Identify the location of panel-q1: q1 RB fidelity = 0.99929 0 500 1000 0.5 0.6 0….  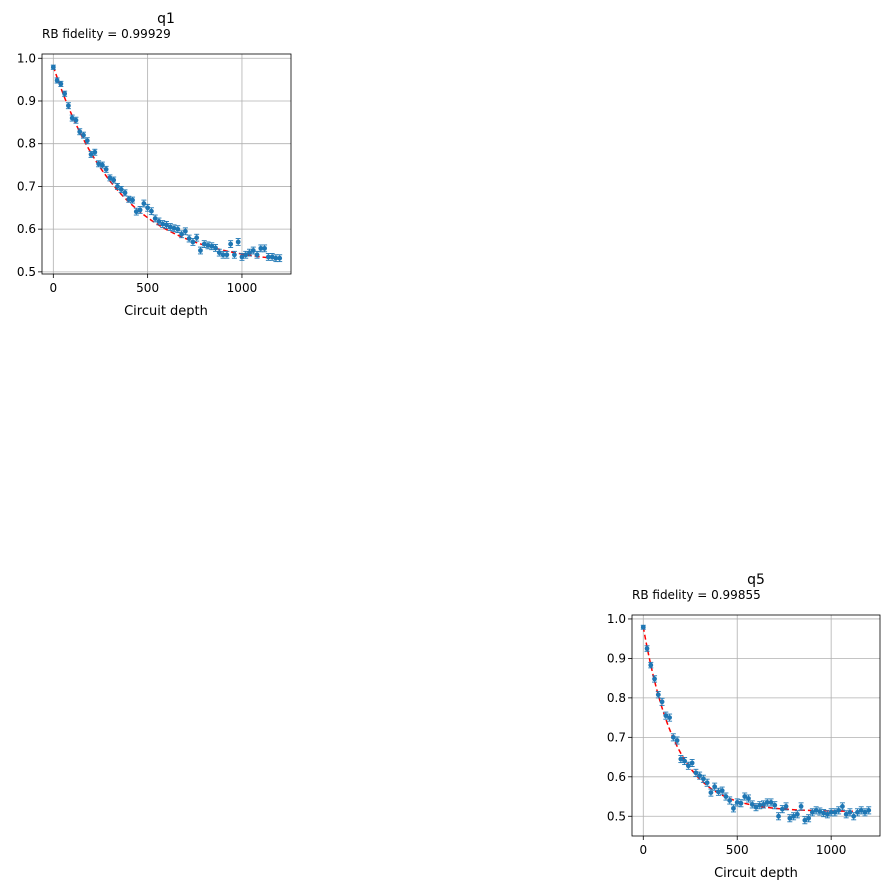
(154, 165).